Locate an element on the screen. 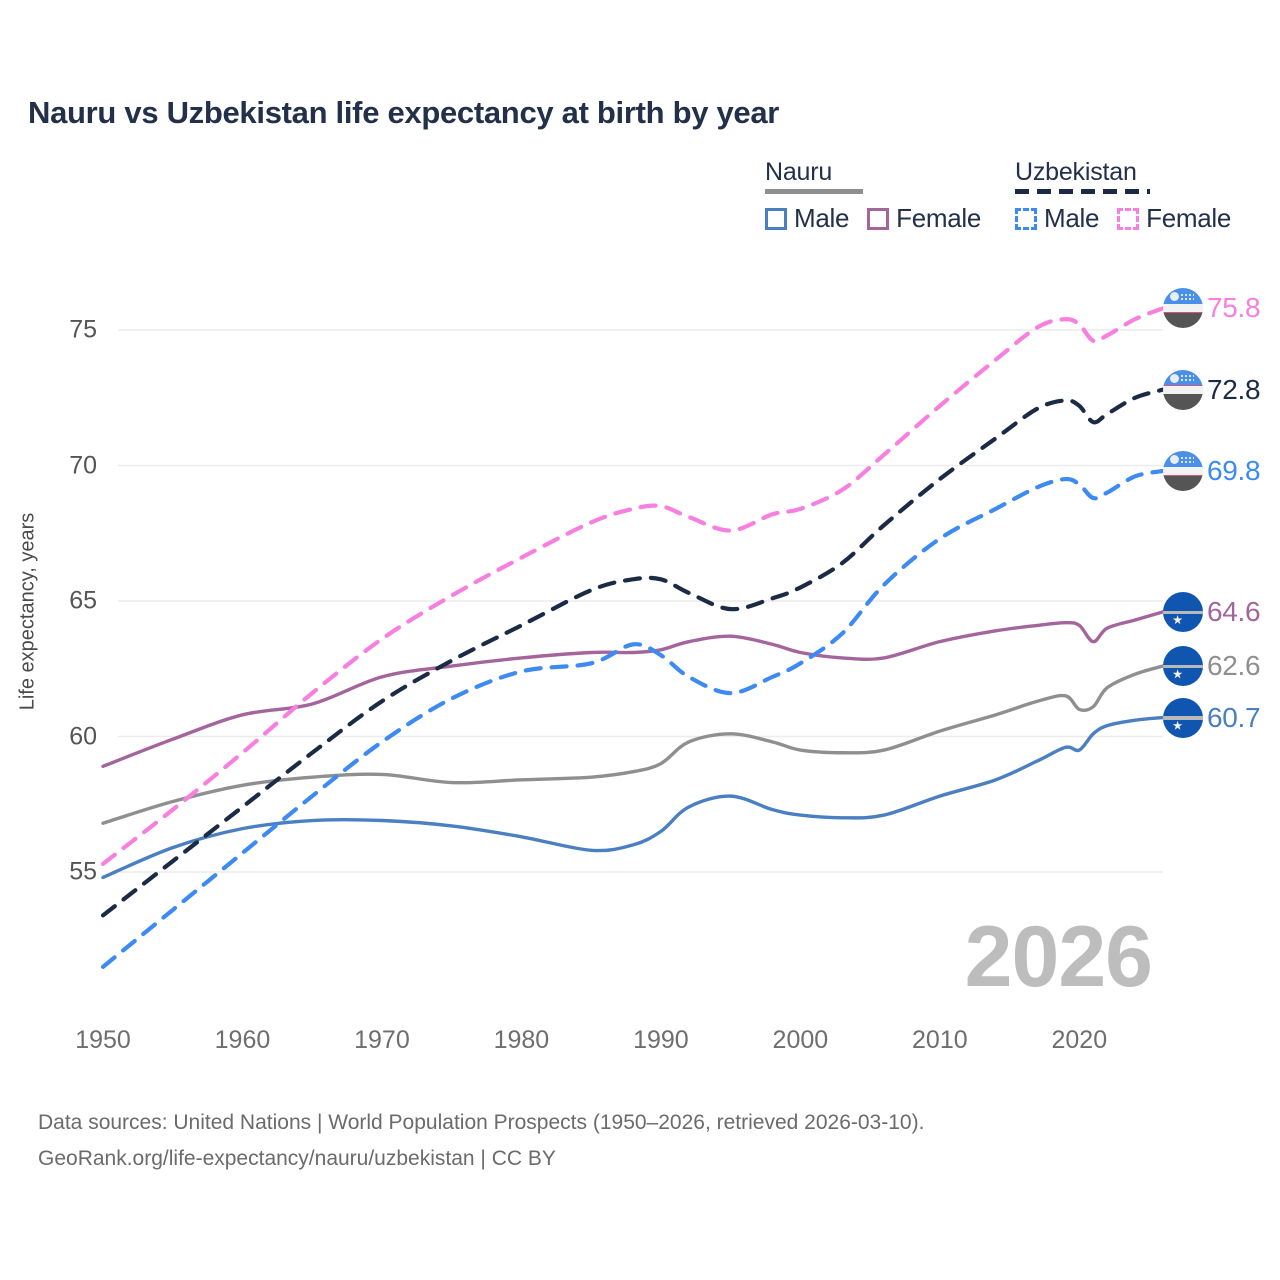 This screenshot has height=1280, width=1280. x-tick-1960: 1960 is located at coordinates (242, 1040).